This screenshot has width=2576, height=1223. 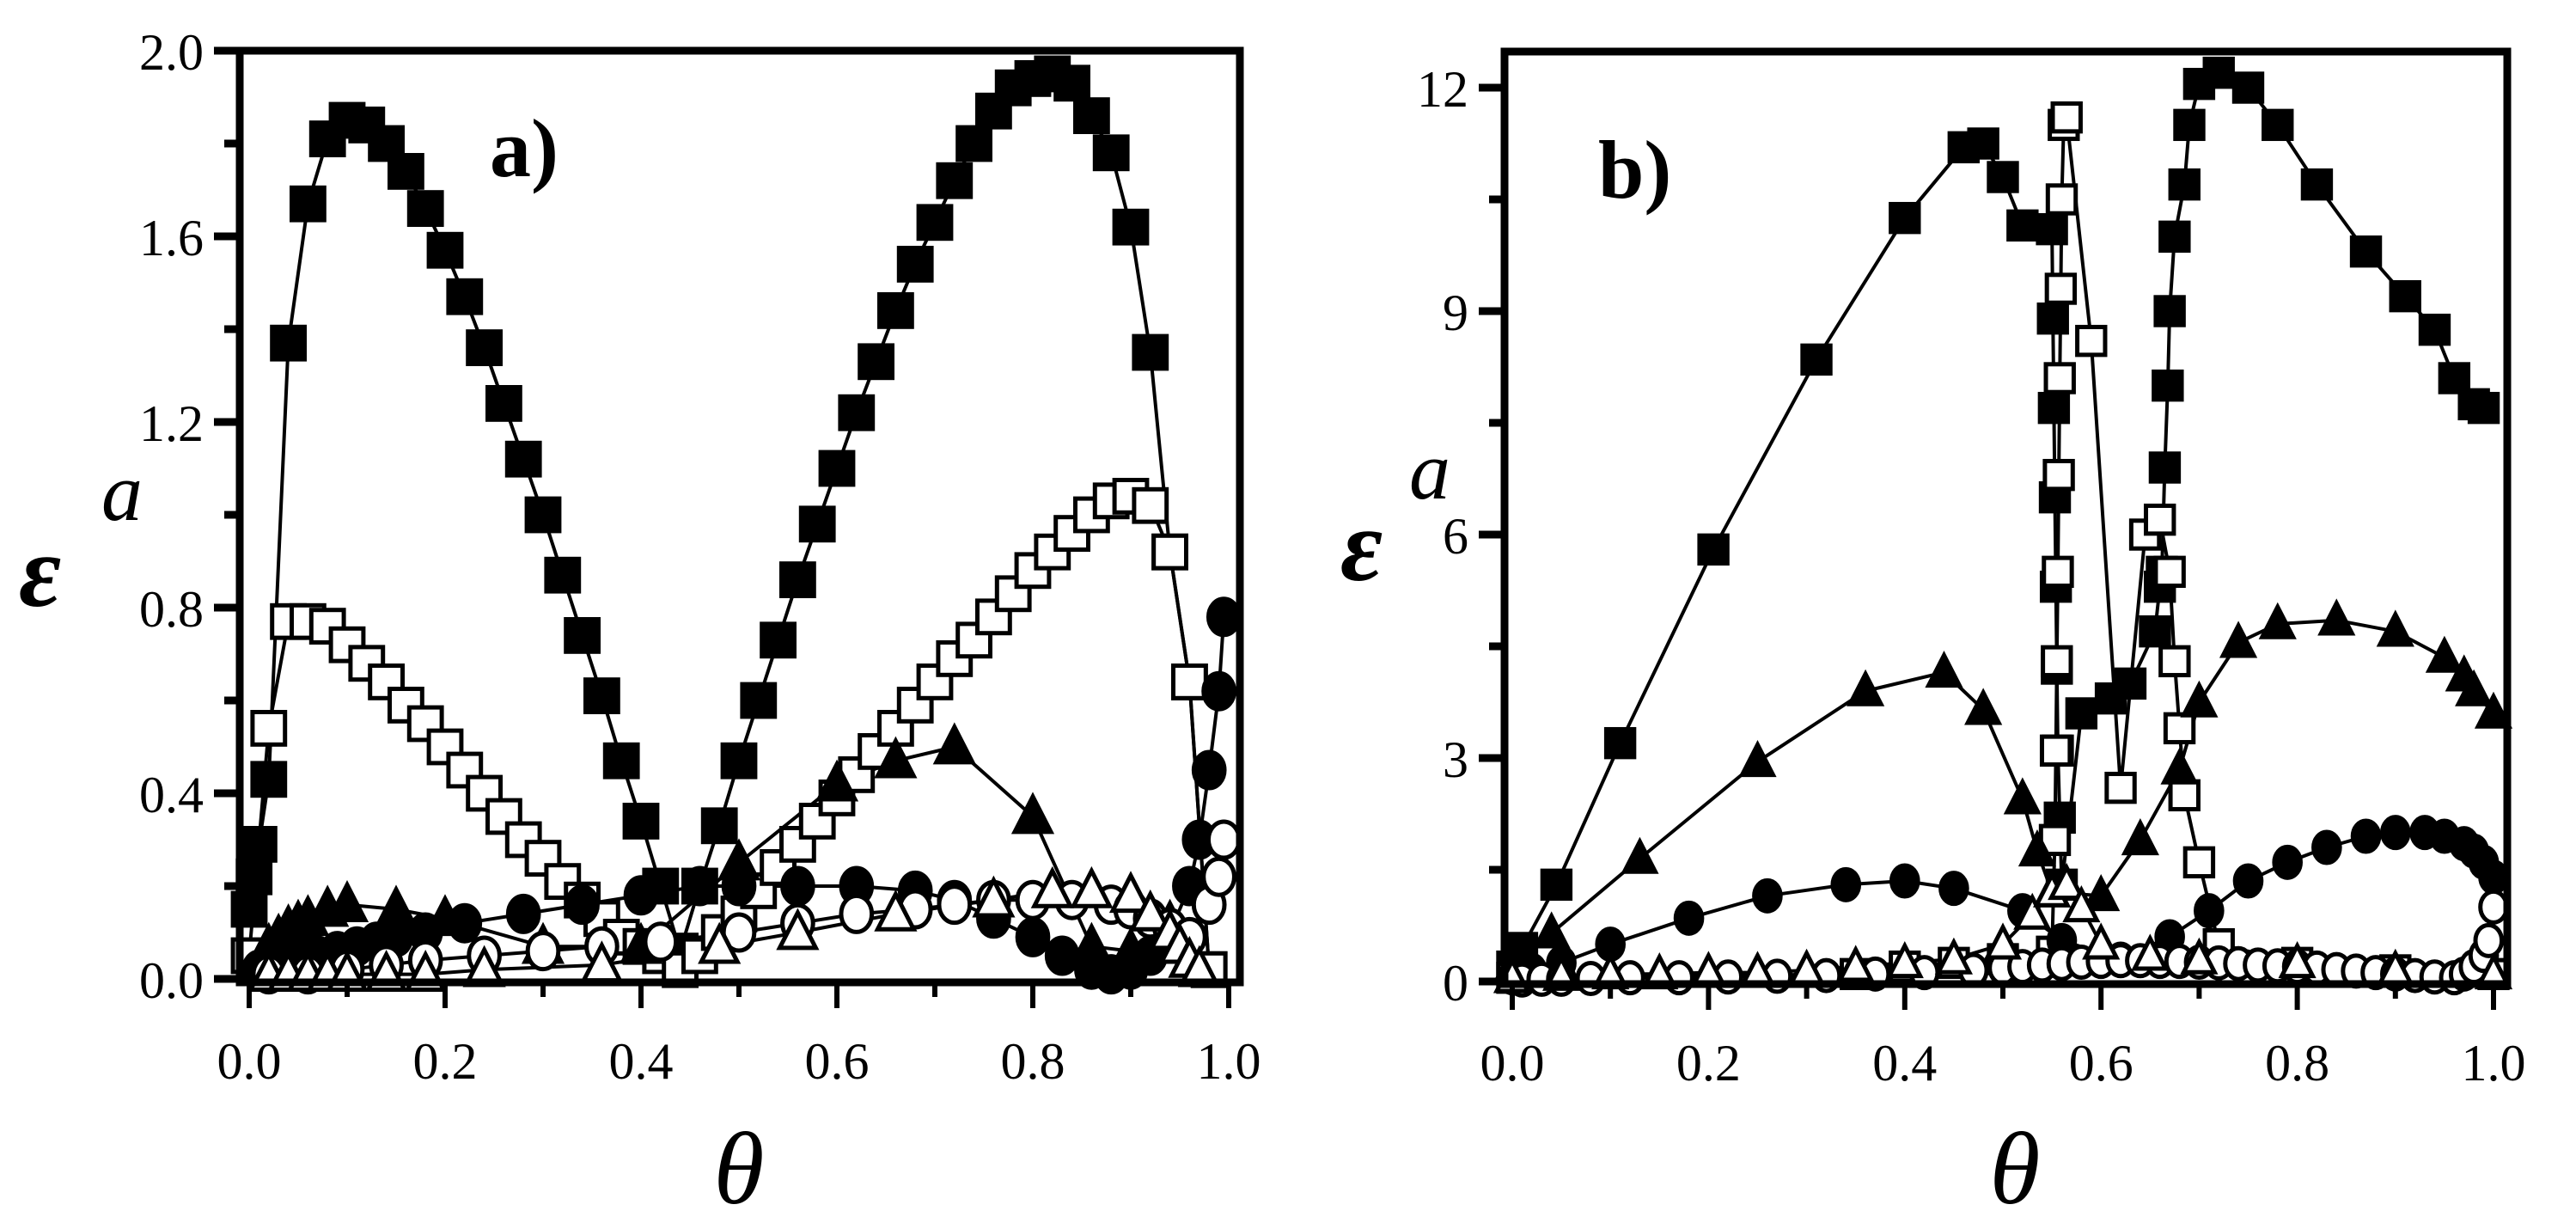 I want to click on series-line, so click(x=2003, y=793).